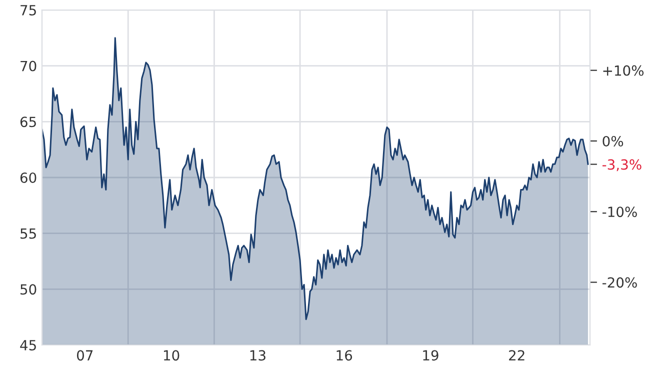  What do you see at coordinates (28, 66) in the screenshot?
I see `y-tick-label: 70` at bounding box center [28, 66].